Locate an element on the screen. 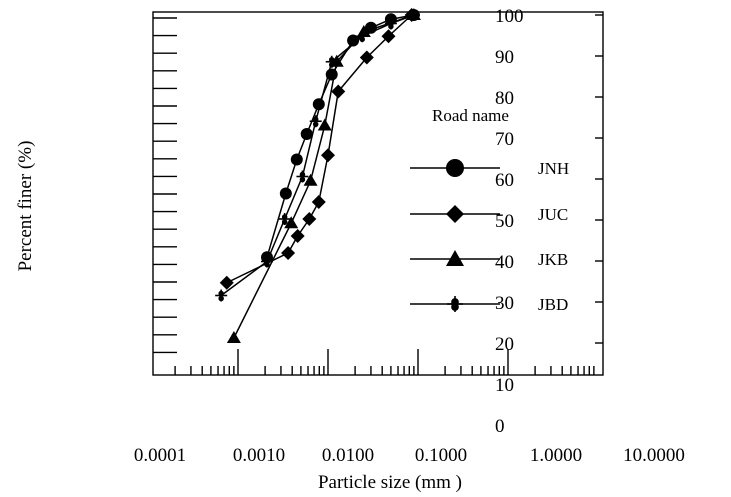  y-tick-label: 40 is located at coordinates (504, 262).